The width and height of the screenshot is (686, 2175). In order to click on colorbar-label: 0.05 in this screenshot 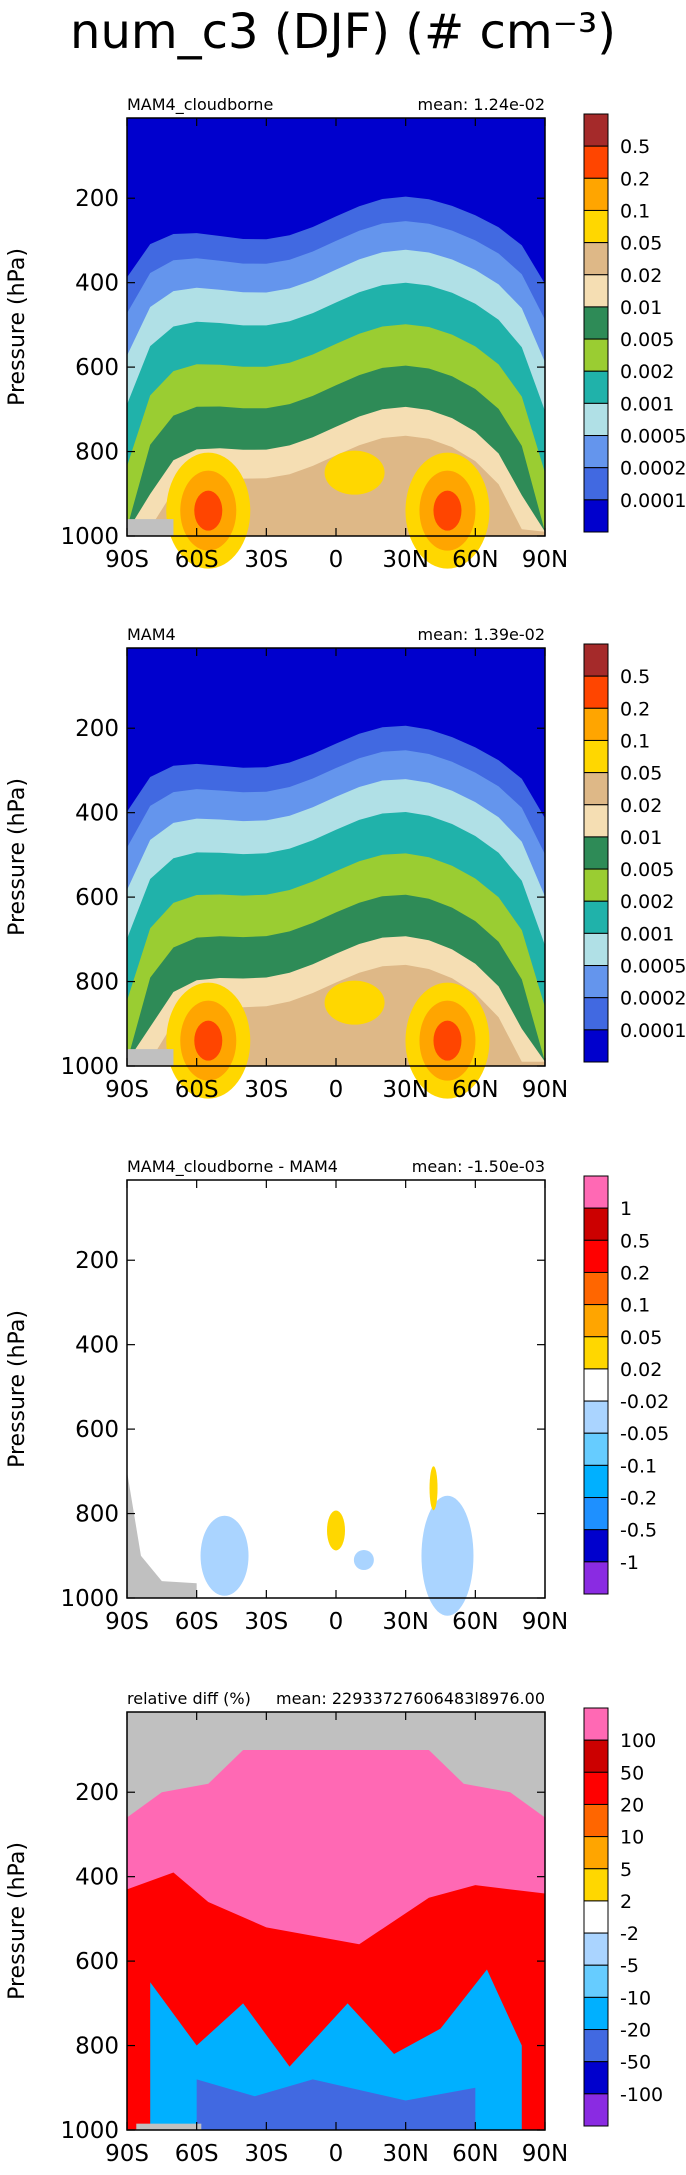, I will do `click(641, 774)`.